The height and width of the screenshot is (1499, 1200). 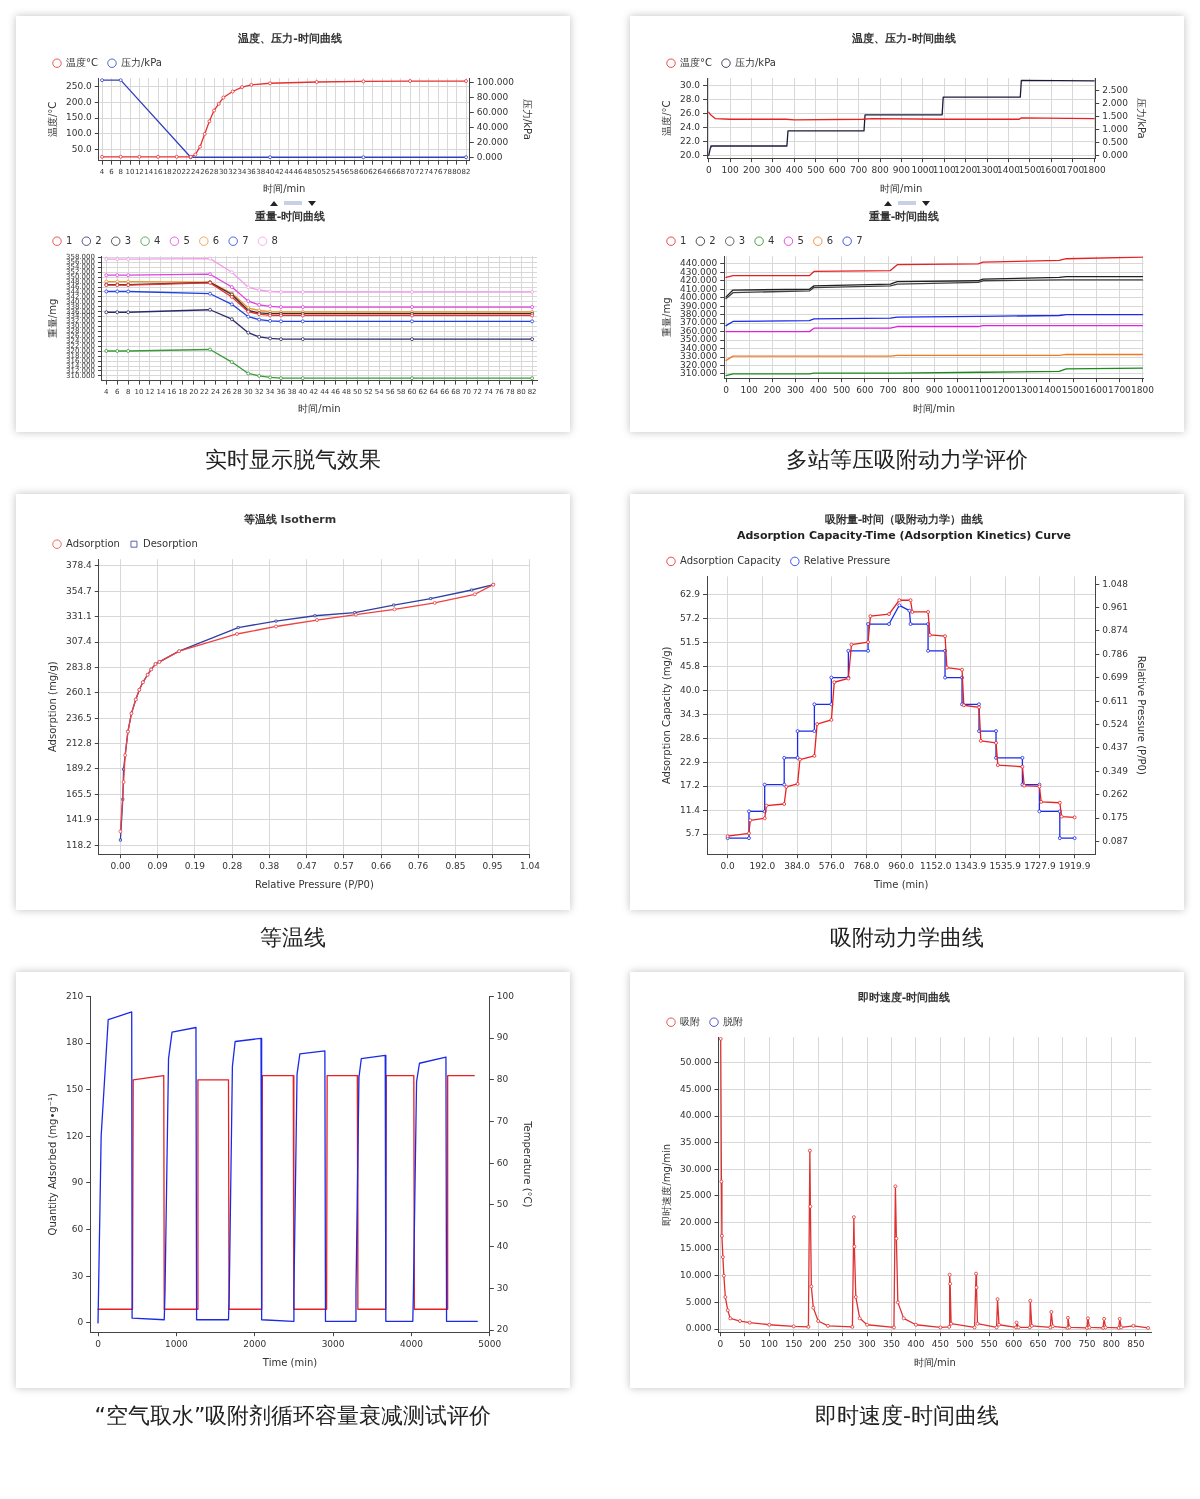 What do you see at coordinates (690, 99) in the screenshot?
I see `y-tick-label: 28.0` at bounding box center [690, 99].